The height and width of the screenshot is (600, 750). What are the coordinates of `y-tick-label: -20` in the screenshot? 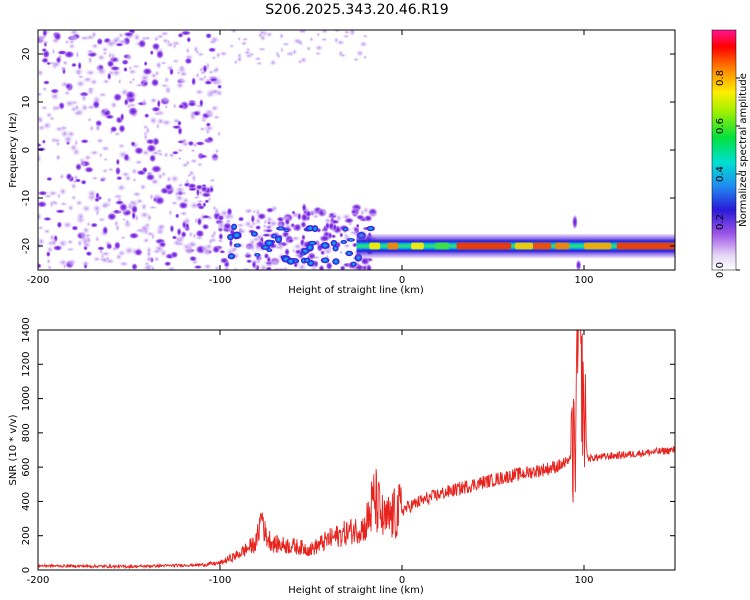 It's located at (26, 246).